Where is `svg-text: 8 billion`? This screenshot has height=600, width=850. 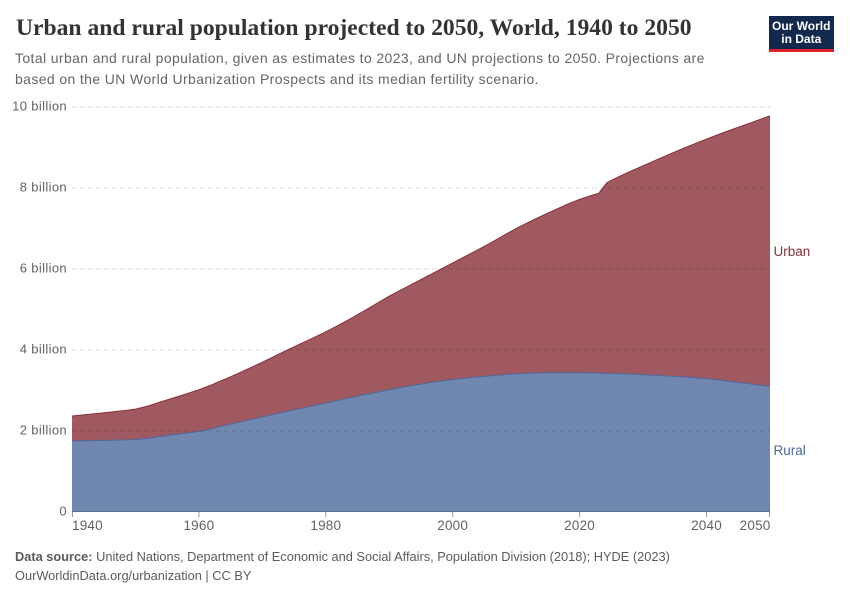
svg-text: 8 billion is located at coordinates (43, 187).